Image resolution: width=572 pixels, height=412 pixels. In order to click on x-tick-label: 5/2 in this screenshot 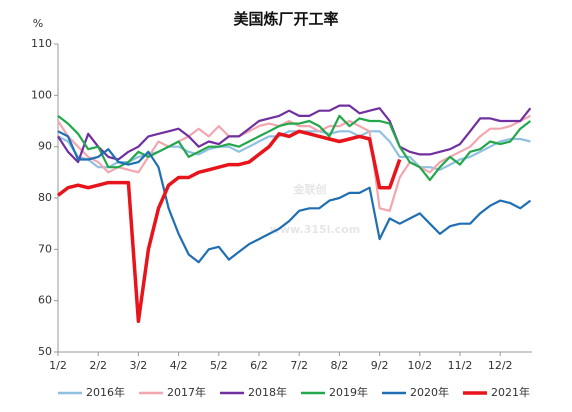, I will do `click(219, 365)`.